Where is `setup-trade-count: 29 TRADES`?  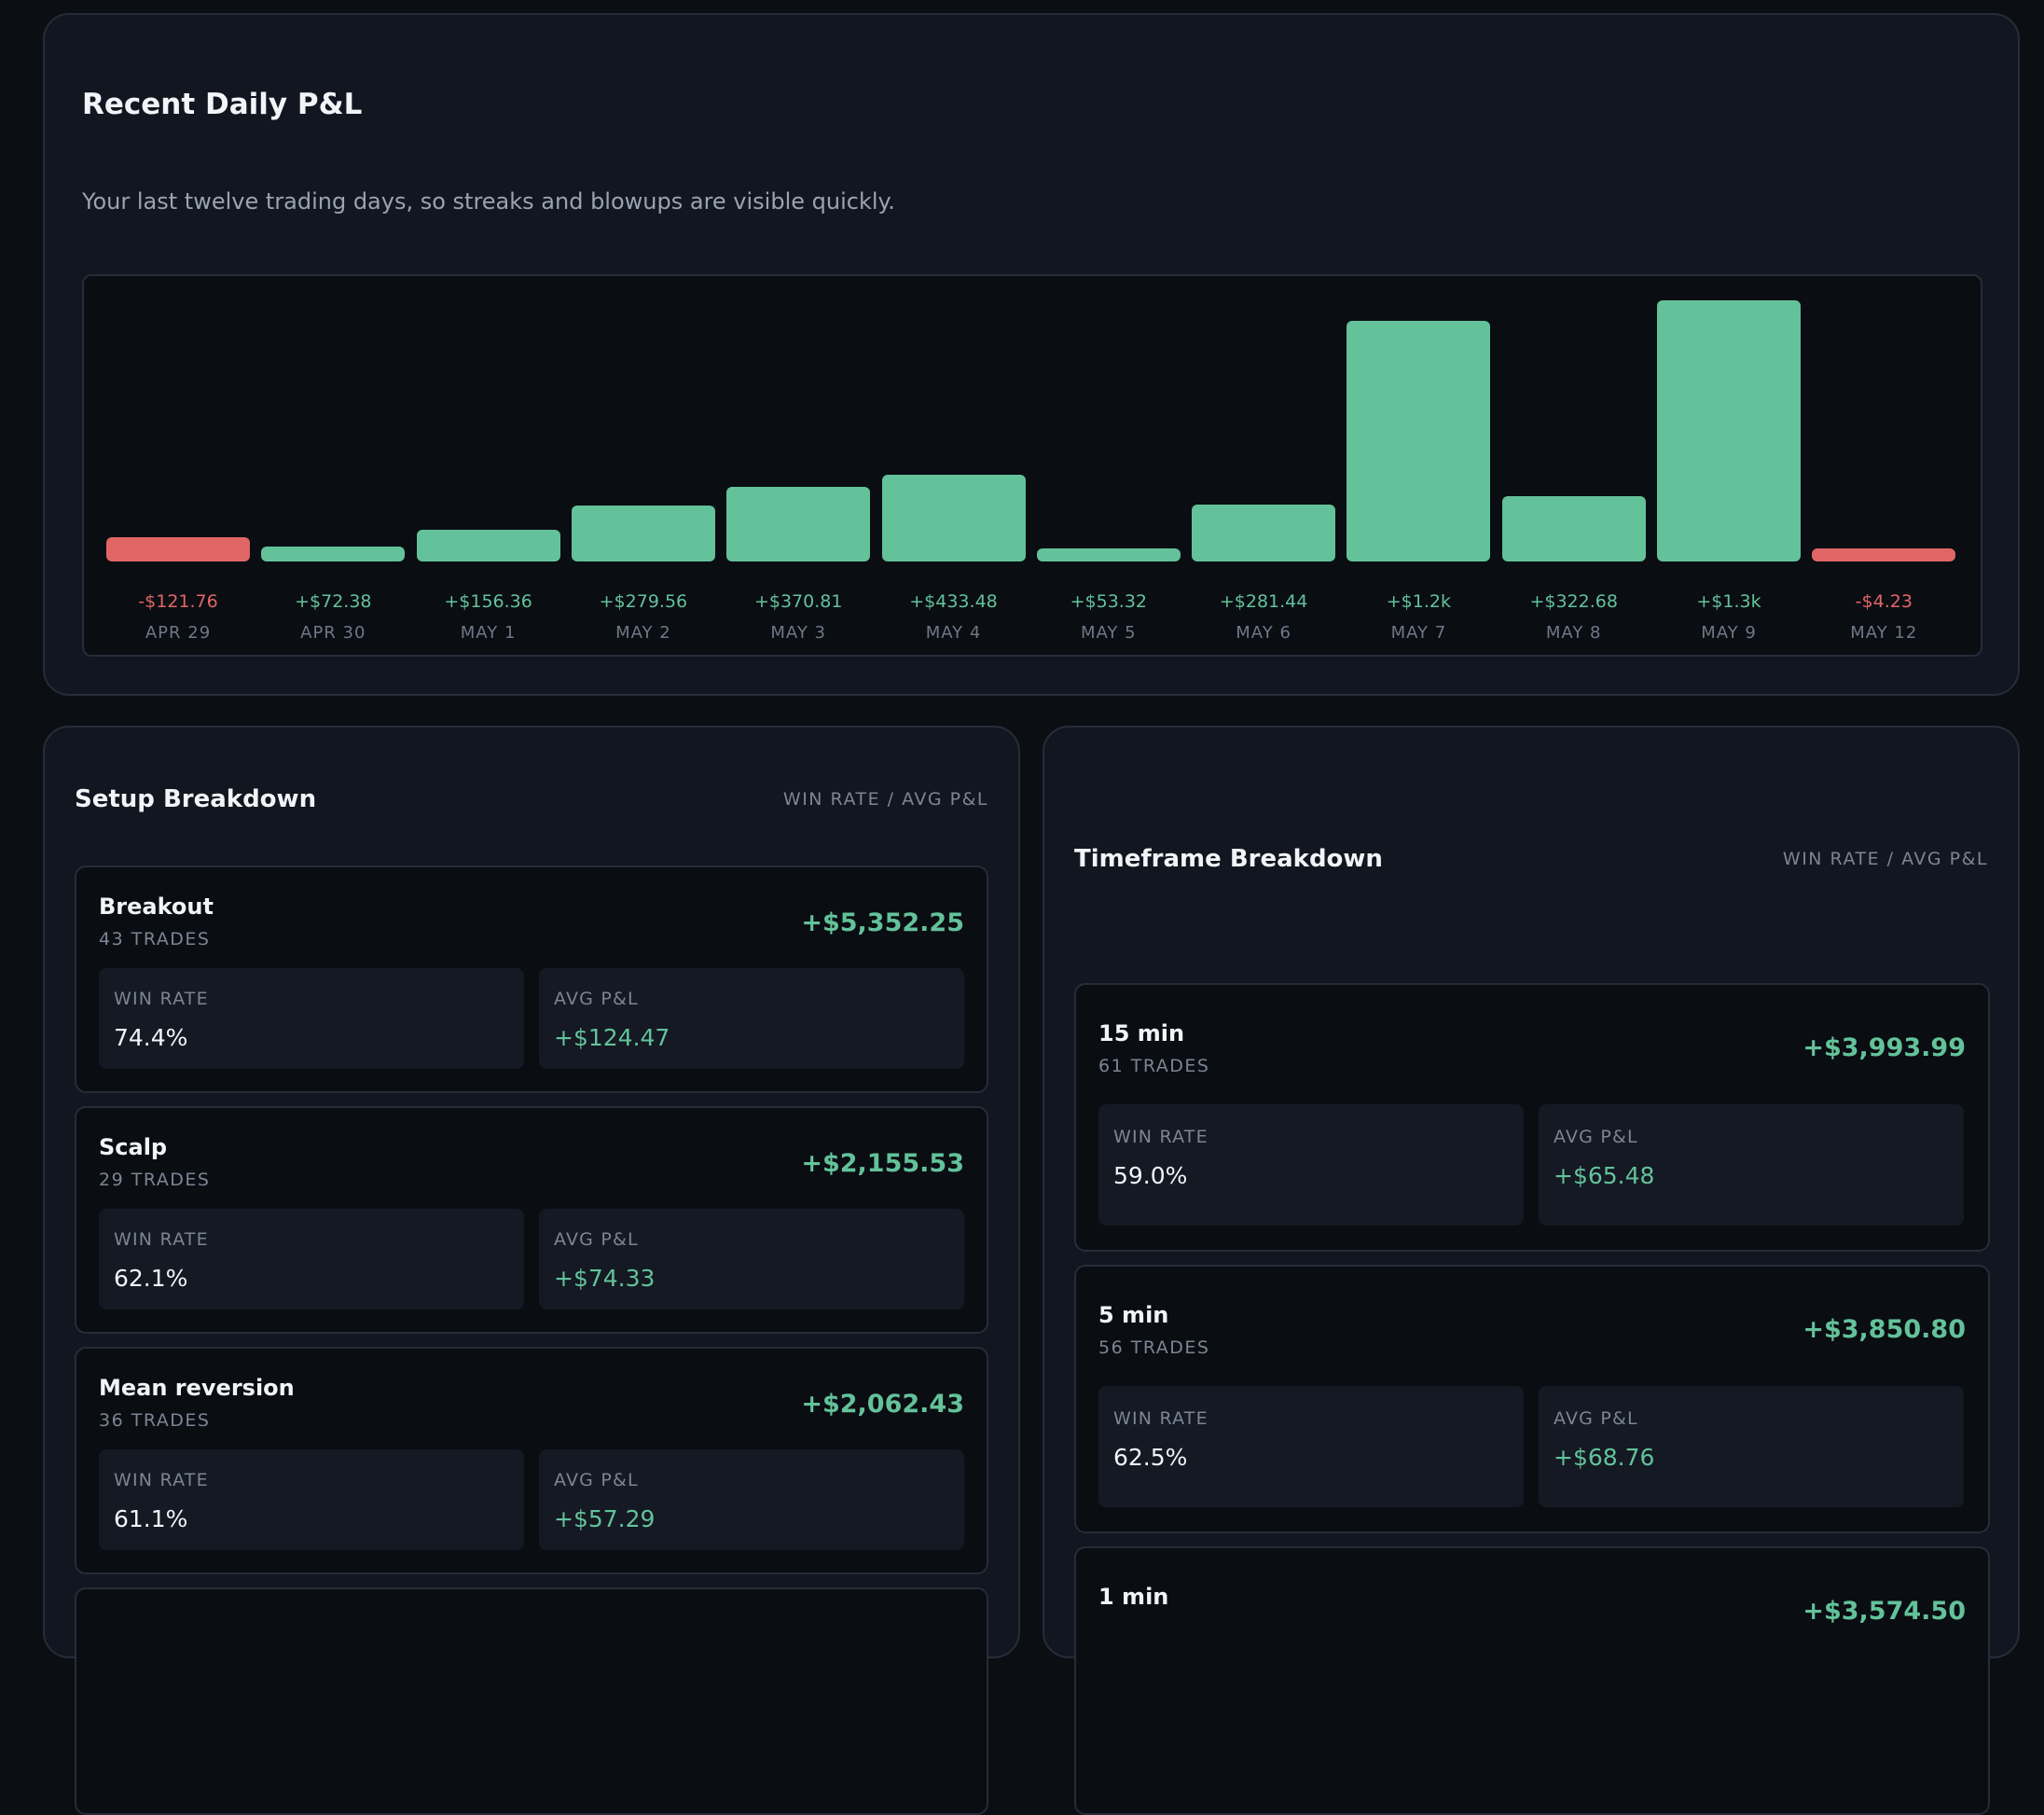
setup-trade-count: 29 TRADES is located at coordinates (155, 1180).